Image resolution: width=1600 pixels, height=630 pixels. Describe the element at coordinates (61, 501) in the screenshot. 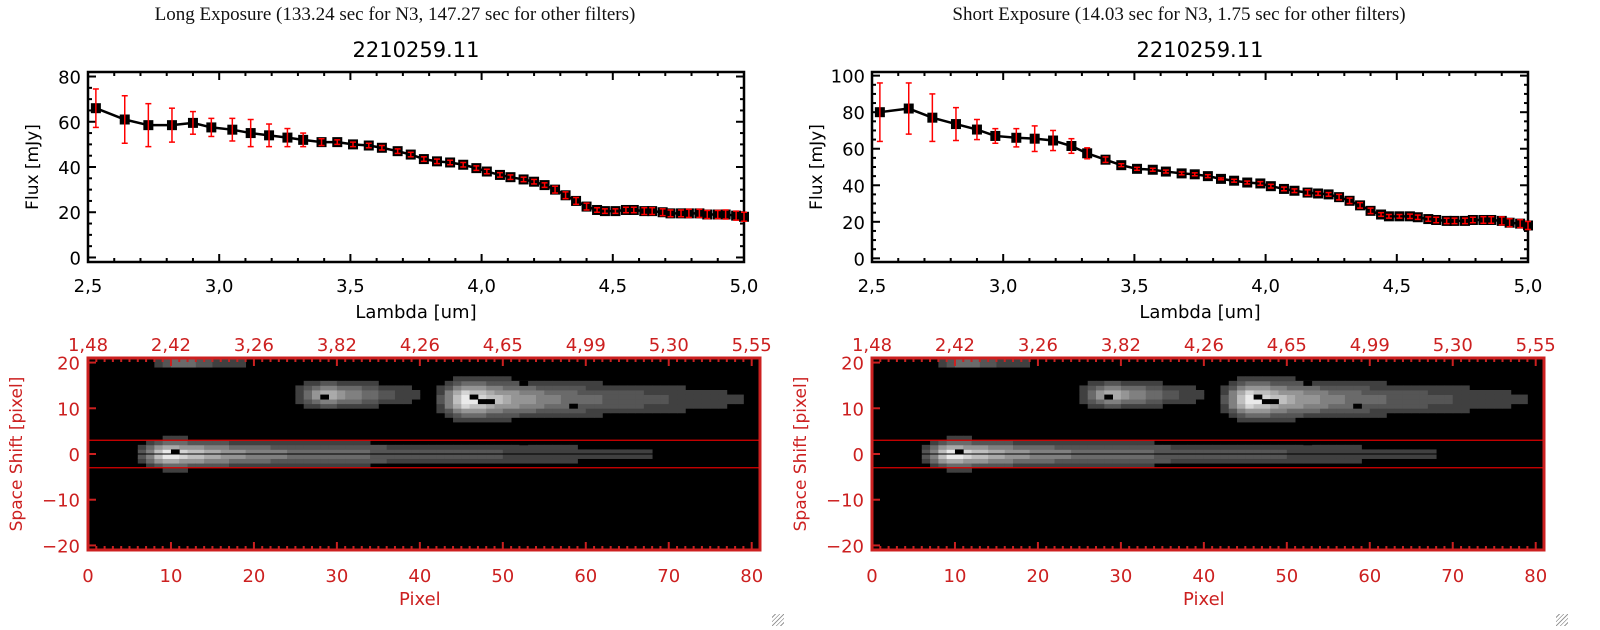

I see `y-tick-label: −10` at that location.